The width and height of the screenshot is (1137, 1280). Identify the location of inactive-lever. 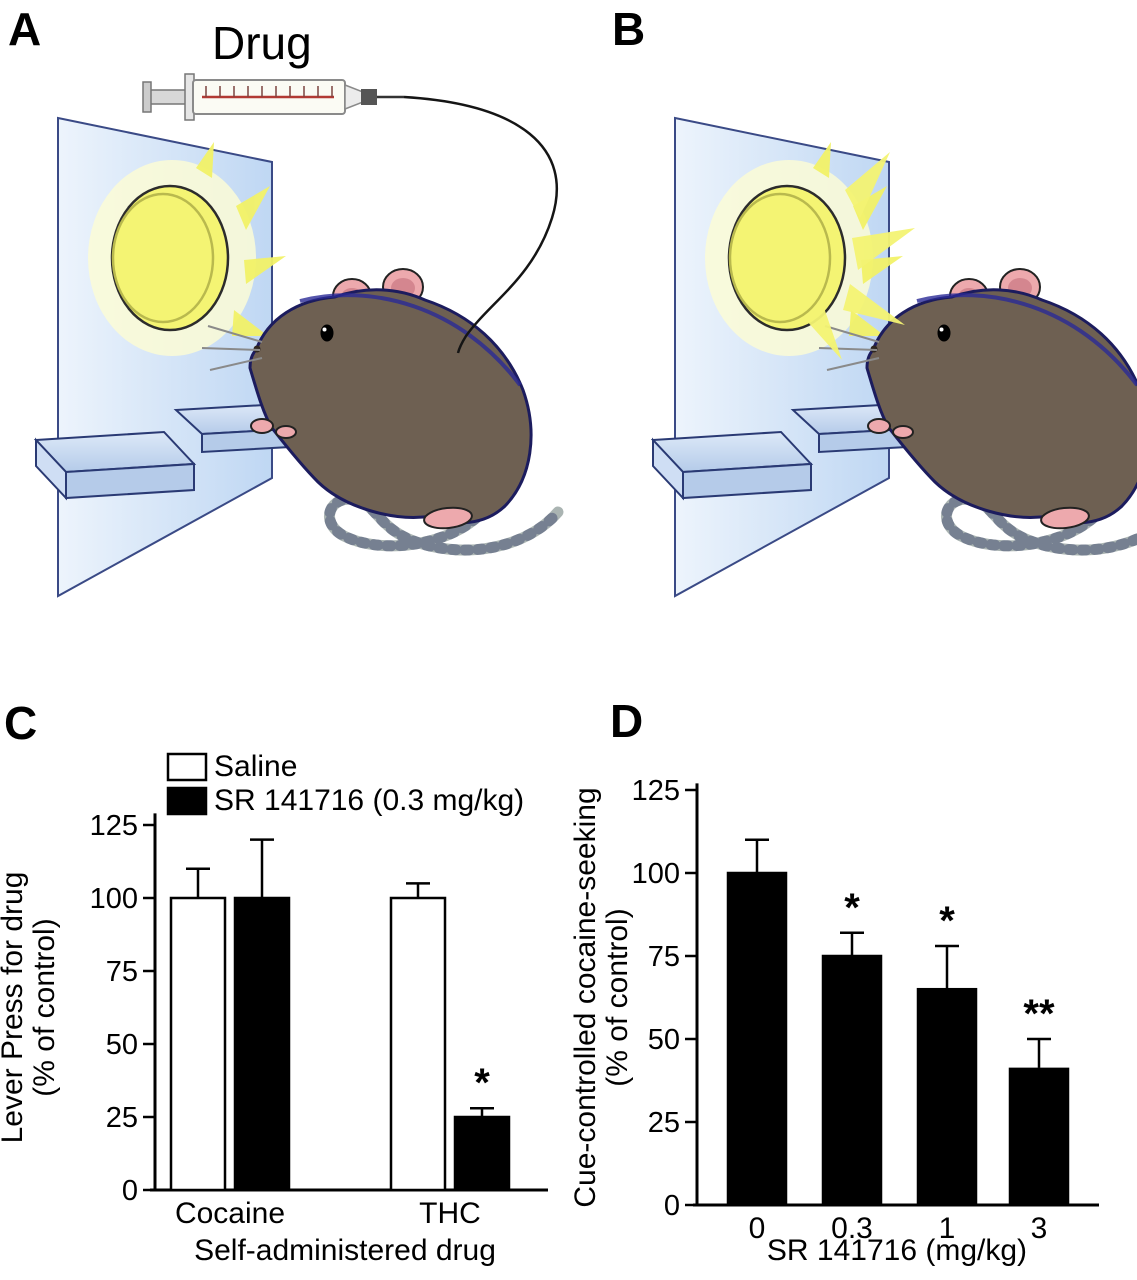
(115, 465).